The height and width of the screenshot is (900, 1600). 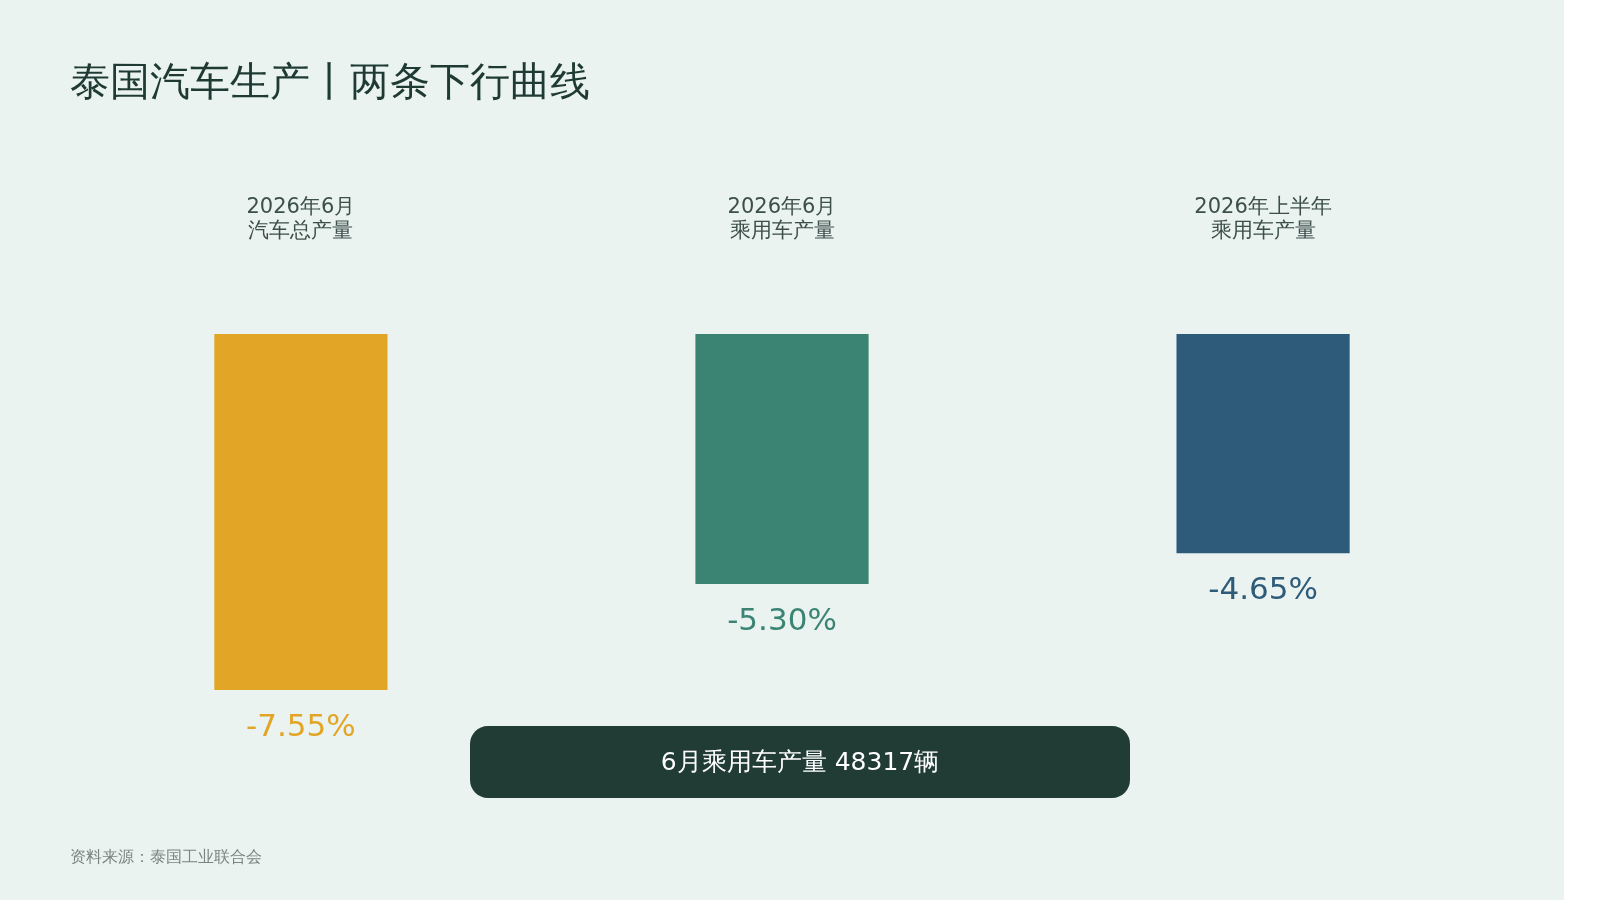 What do you see at coordinates (1263, 217) in the screenshot?
I see `x-tick-label: 2026年上半年乘用车产量` at bounding box center [1263, 217].